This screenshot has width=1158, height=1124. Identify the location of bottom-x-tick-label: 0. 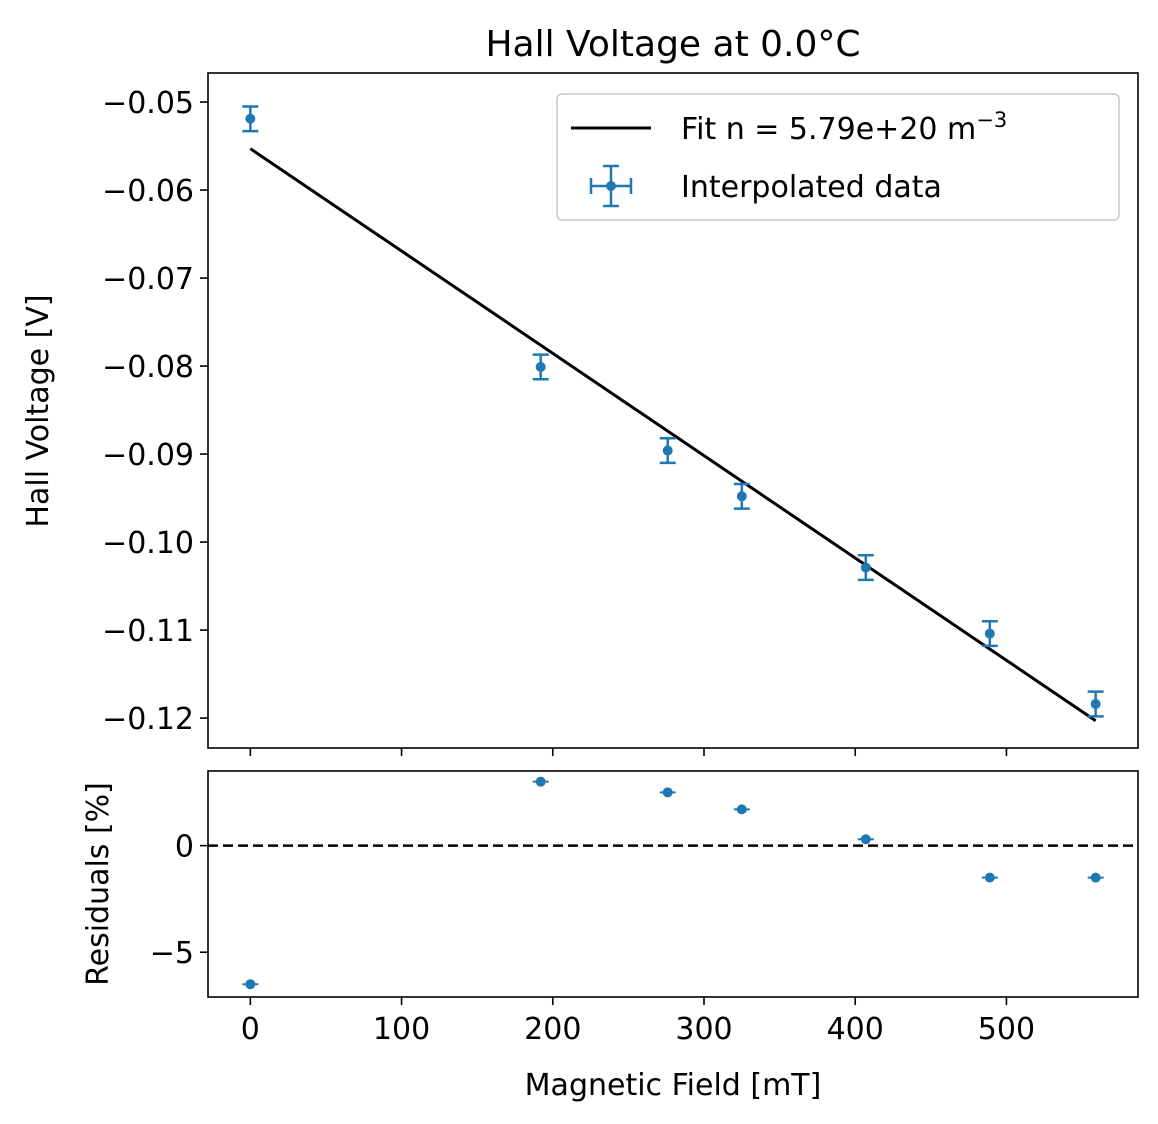
(250, 1029).